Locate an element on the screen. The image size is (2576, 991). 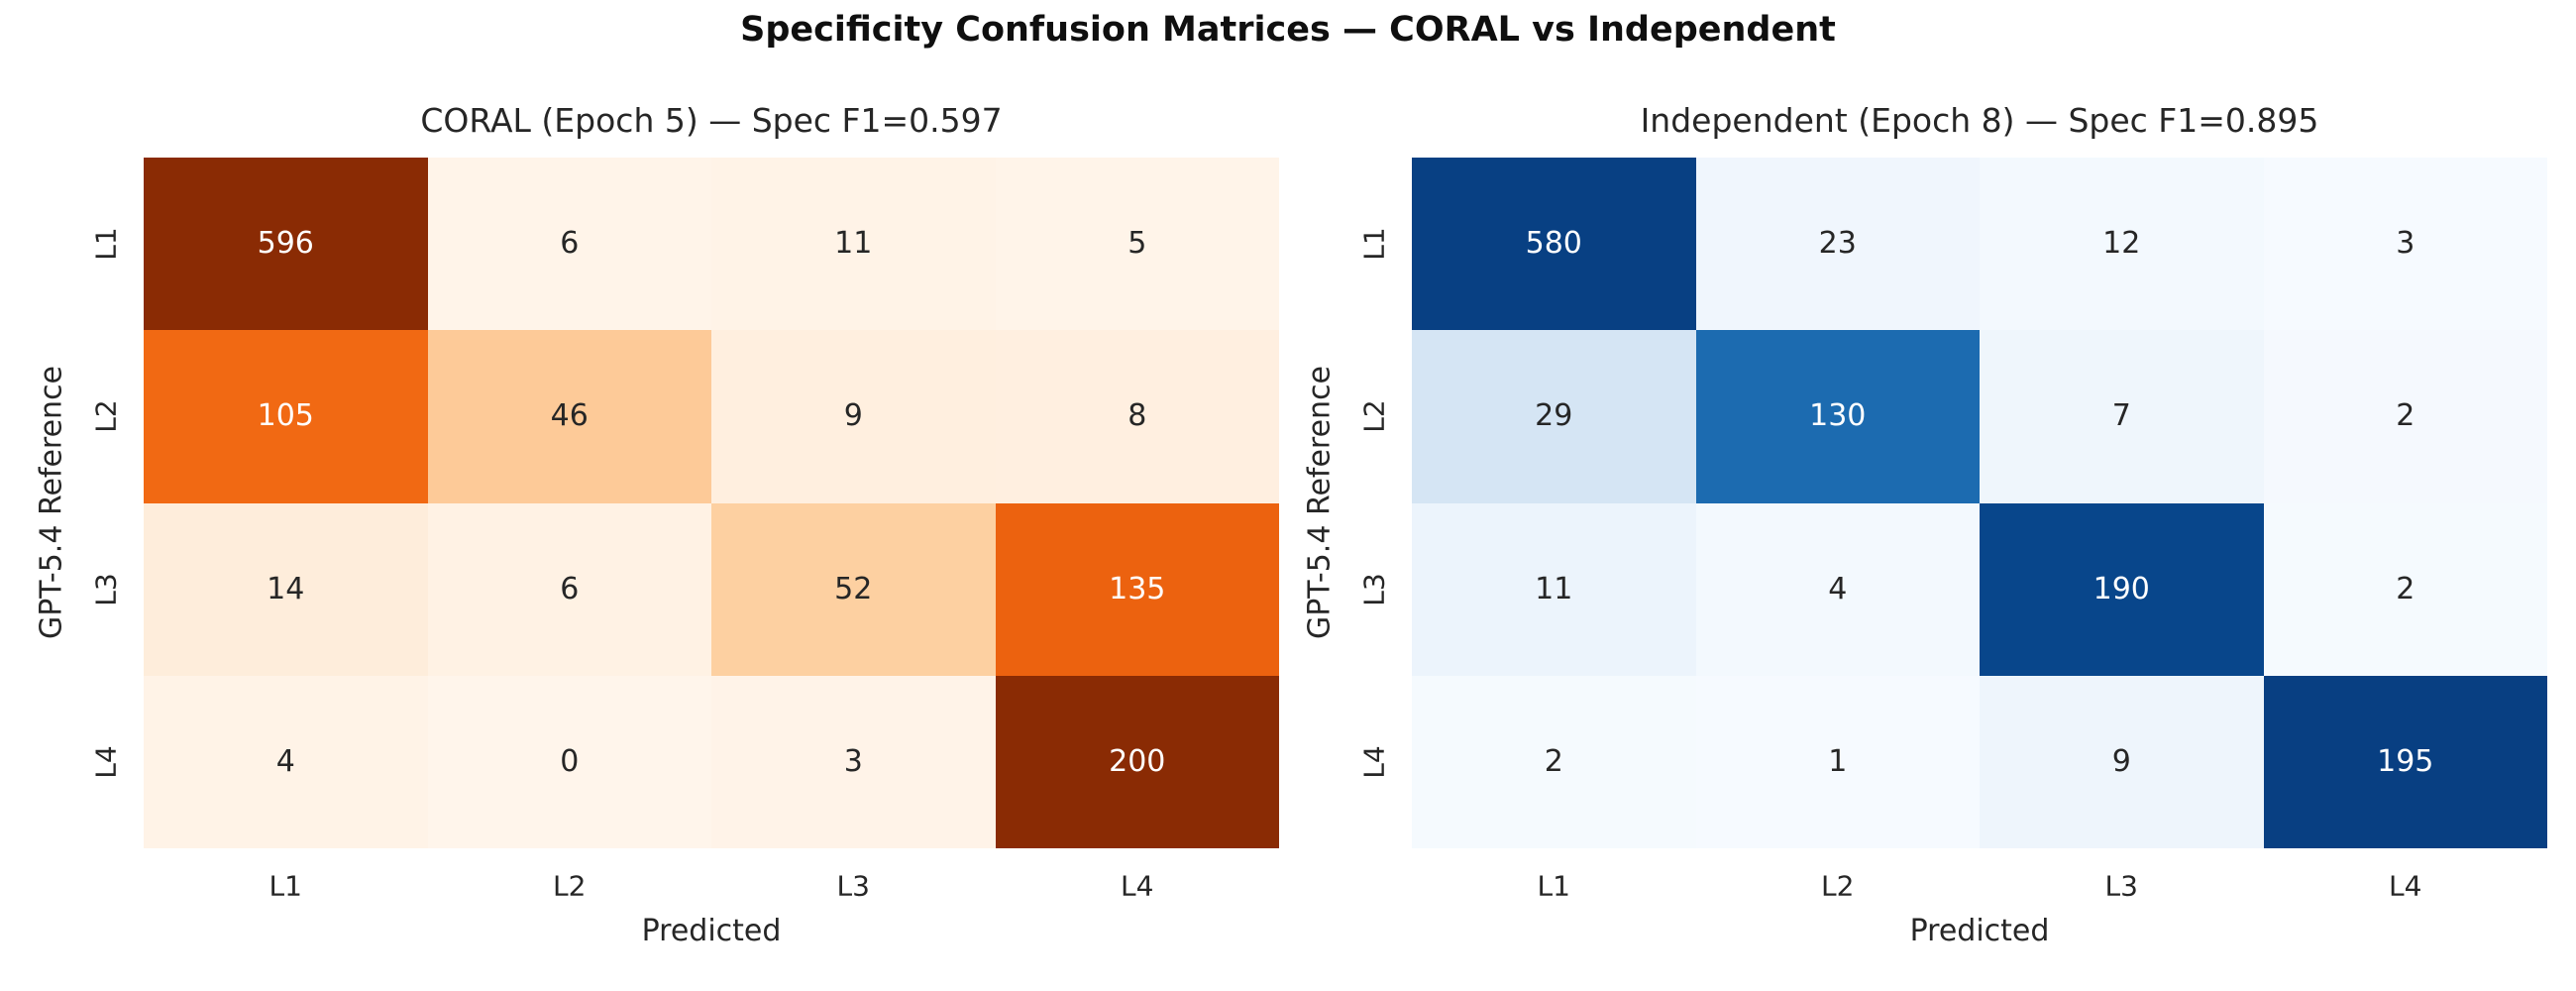
heatmap-cell: 190 is located at coordinates (2122, 589).